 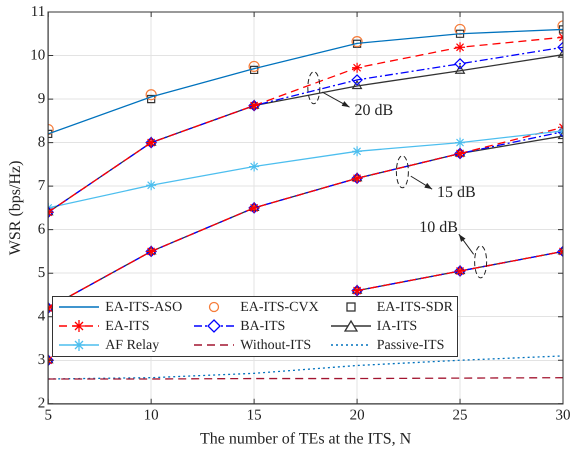 I want to click on y-tick-label: 8, so click(x=42, y=142).